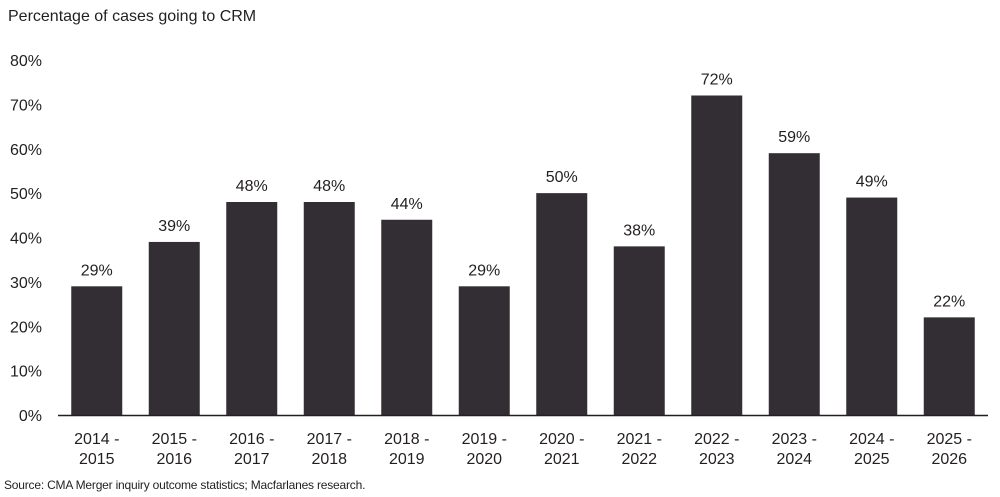 The image size is (1000, 497). I want to click on x-tick-label: 2020 -2021, so click(561, 449).